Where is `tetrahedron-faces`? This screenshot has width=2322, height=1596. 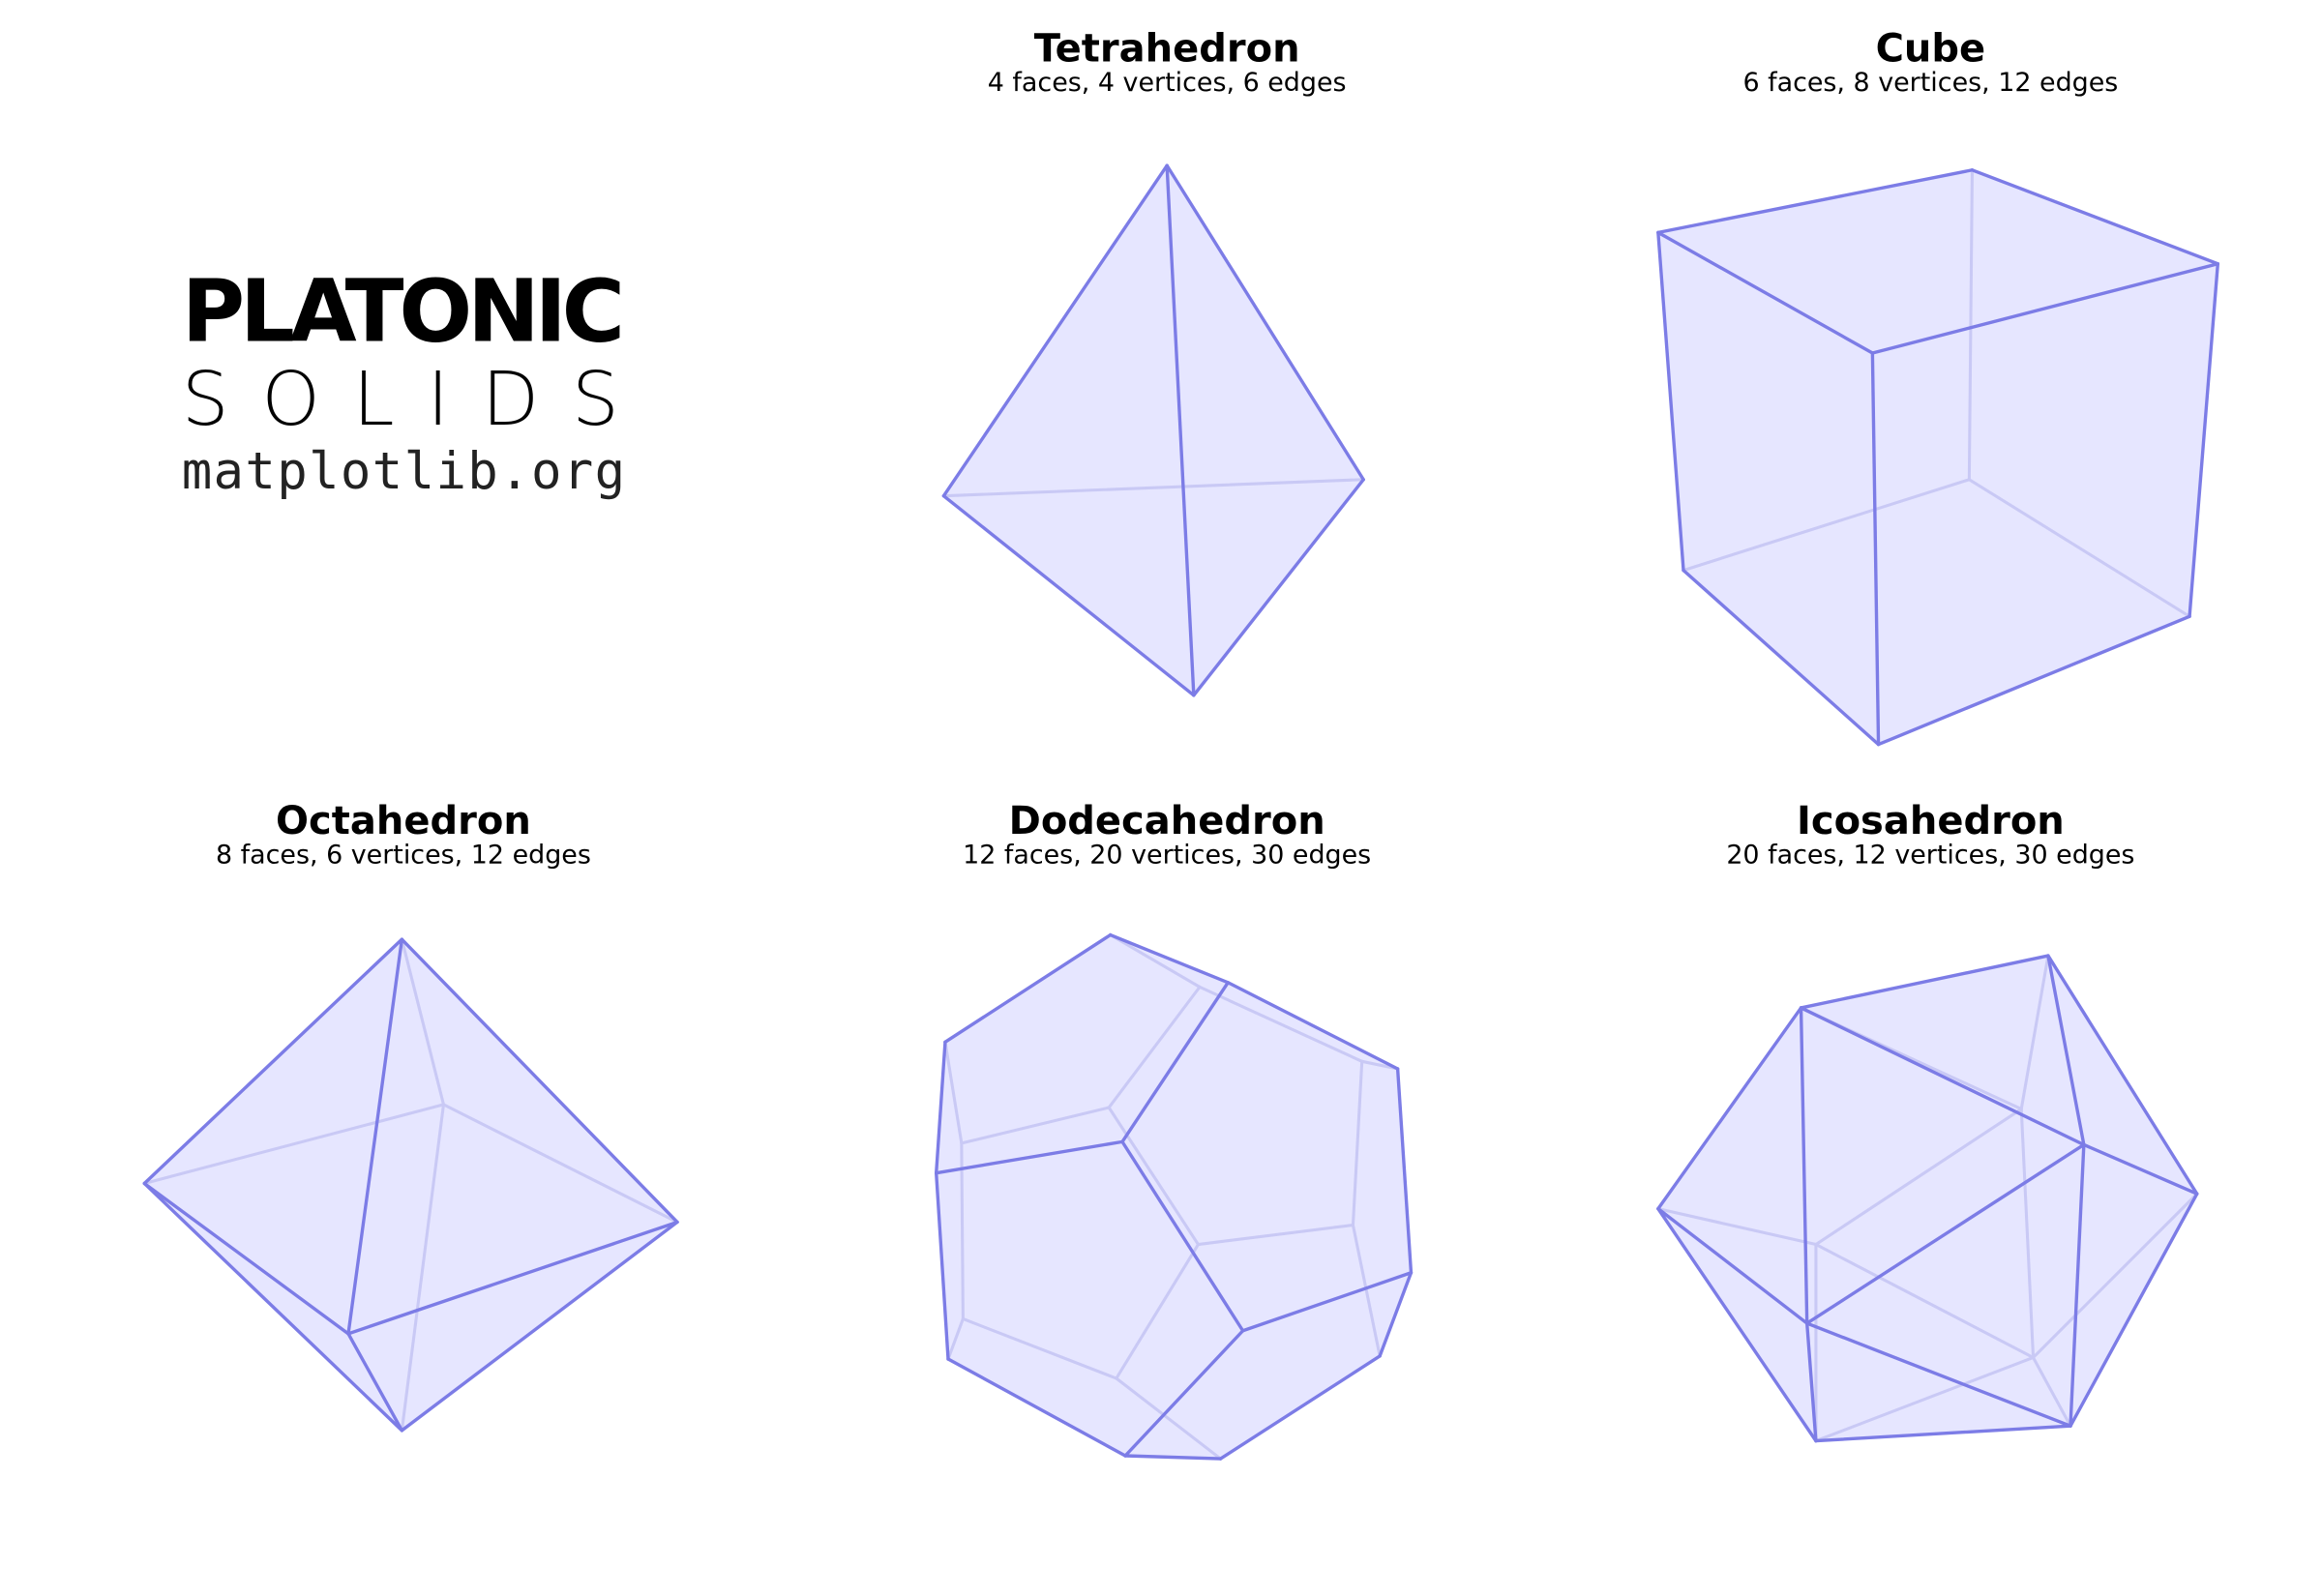
tetrahedron-faces is located at coordinates (1153, 430).